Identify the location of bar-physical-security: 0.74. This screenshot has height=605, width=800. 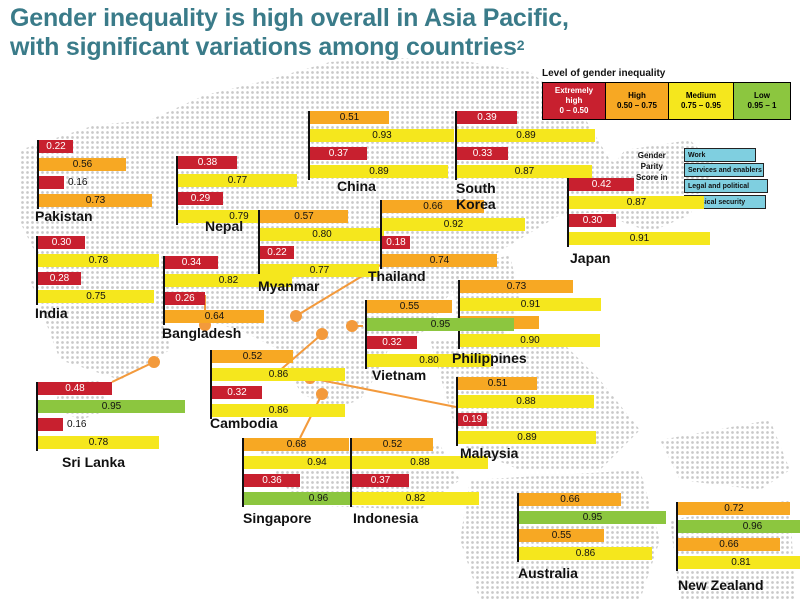
(439, 260).